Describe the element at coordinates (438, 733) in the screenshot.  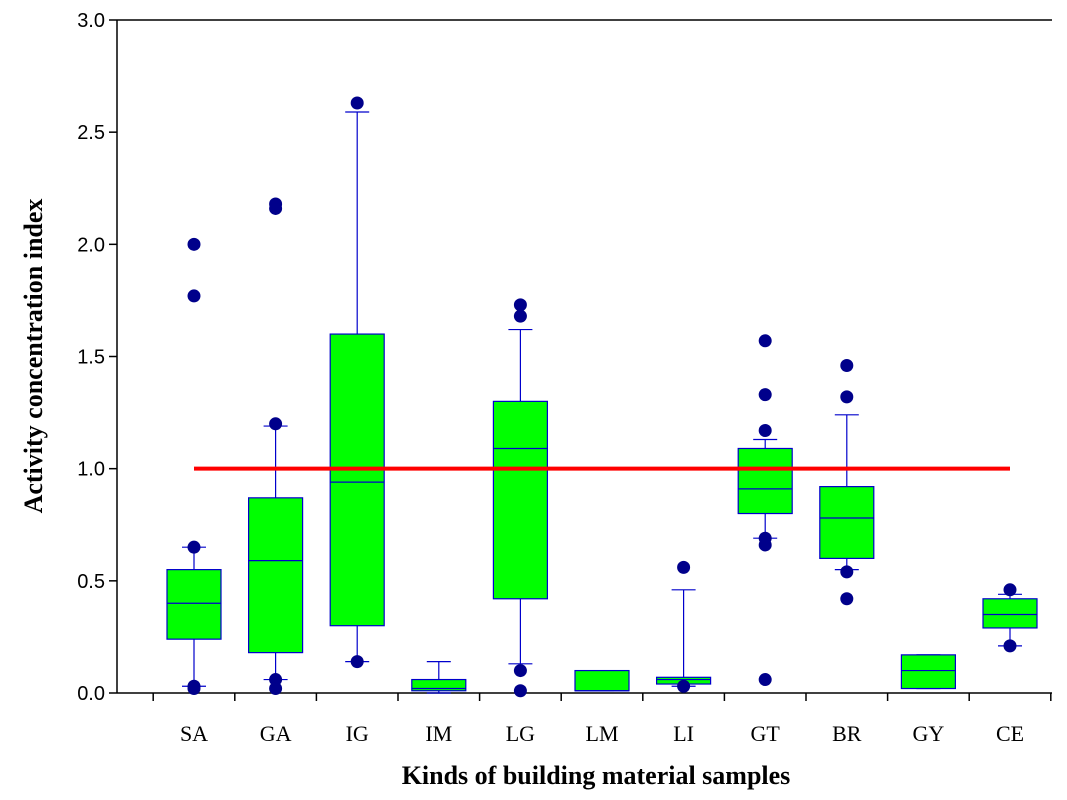
I see `x-tick-label: IM` at that location.